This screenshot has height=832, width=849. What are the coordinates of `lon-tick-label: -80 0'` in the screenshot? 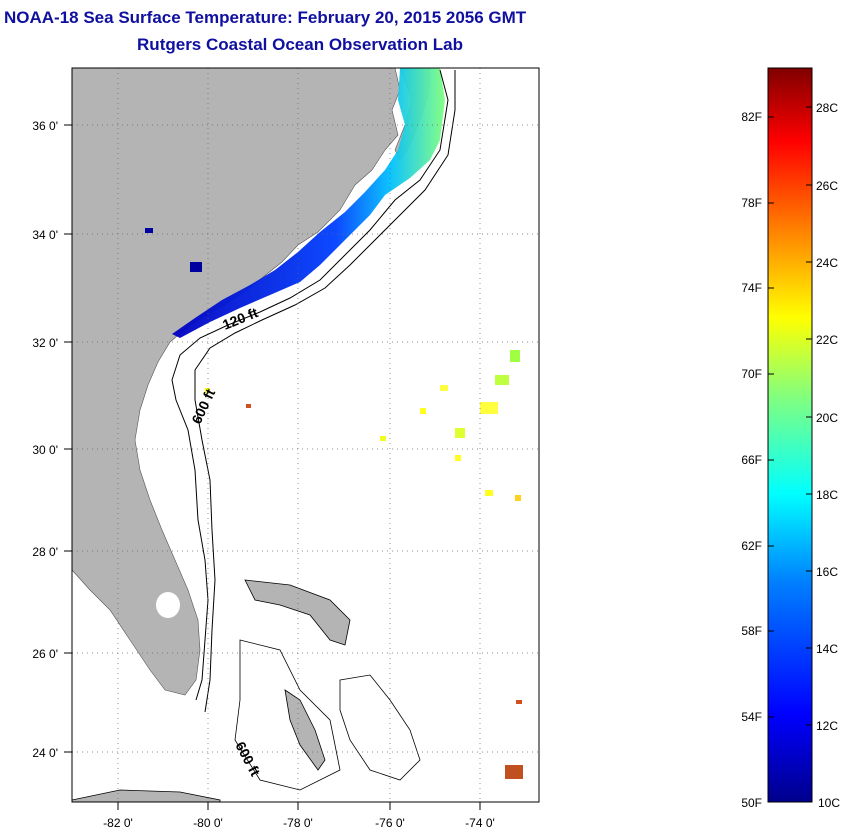 It's located at (208, 823).